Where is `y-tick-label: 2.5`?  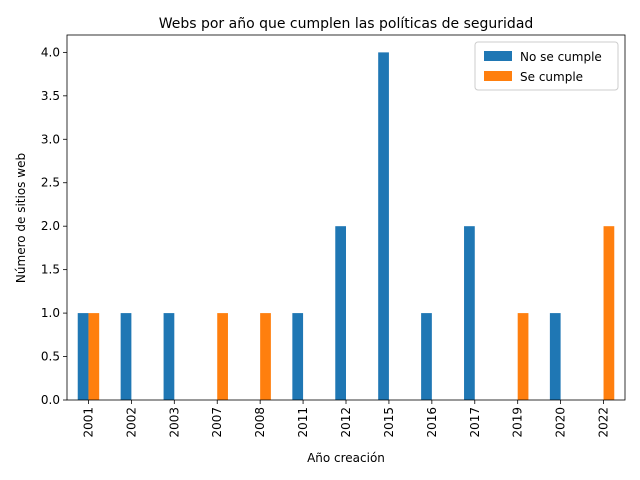 y-tick-label: 2.5 is located at coordinates (50, 183).